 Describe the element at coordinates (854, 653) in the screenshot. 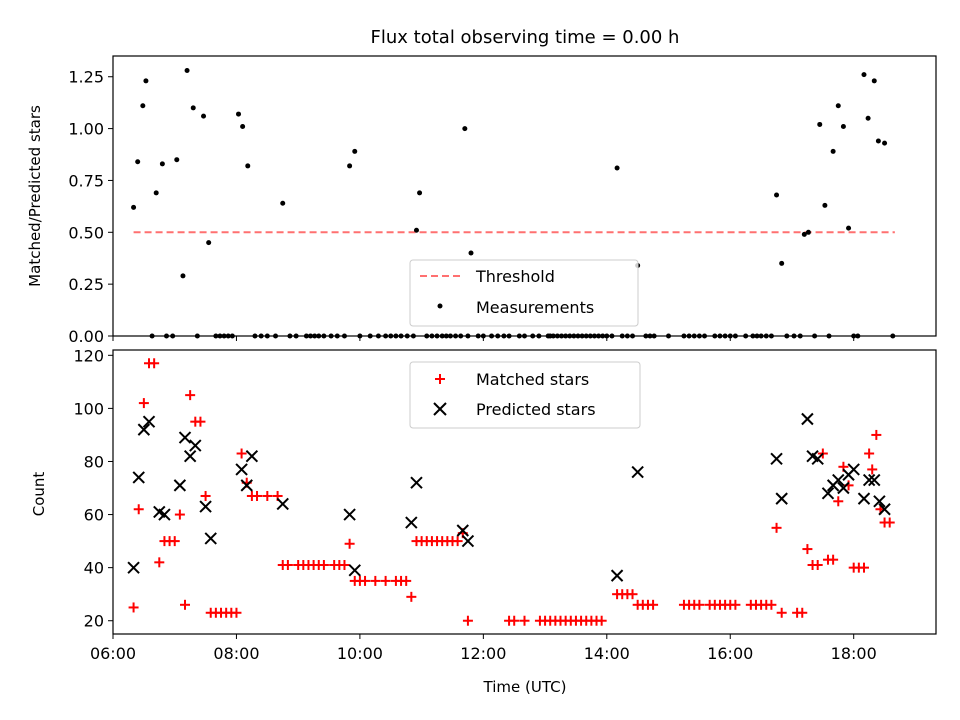

I see `x-tick-label: 18:00` at that location.